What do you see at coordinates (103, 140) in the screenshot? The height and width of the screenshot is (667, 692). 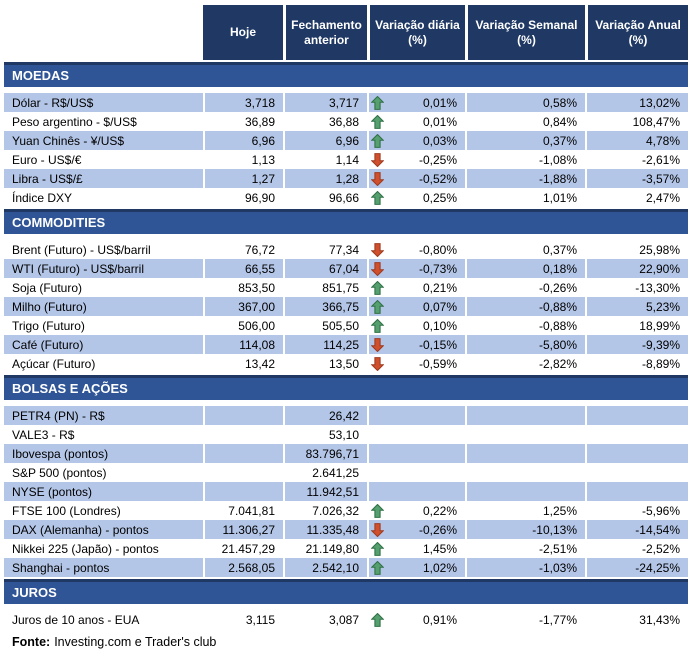 I see `row-label: Yuan Chinês - ¥/US$` at bounding box center [103, 140].